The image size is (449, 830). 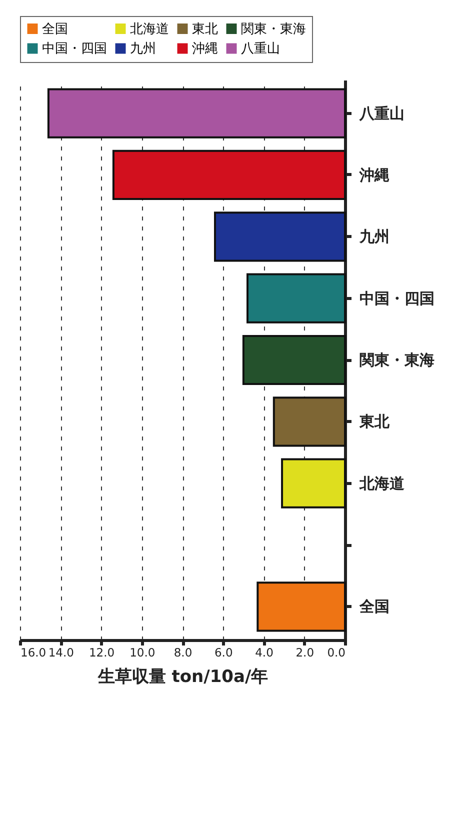 I want to click on x-tick-label: 2.0, so click(x=305, y=653).